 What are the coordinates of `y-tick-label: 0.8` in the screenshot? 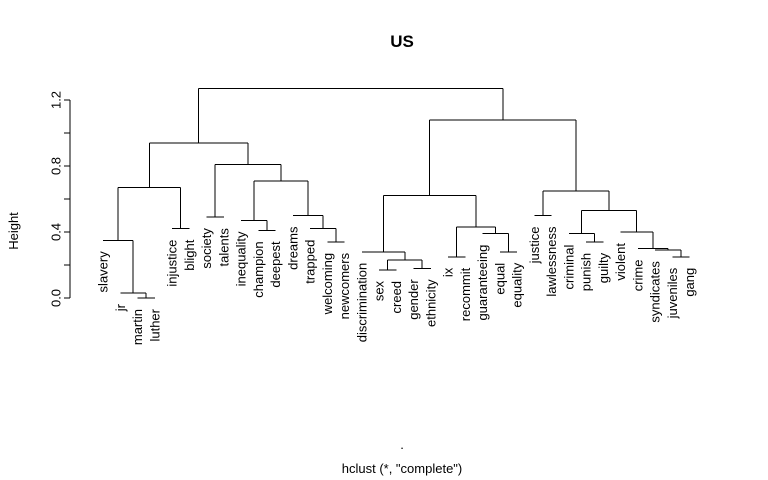 It's located at (56, 166).